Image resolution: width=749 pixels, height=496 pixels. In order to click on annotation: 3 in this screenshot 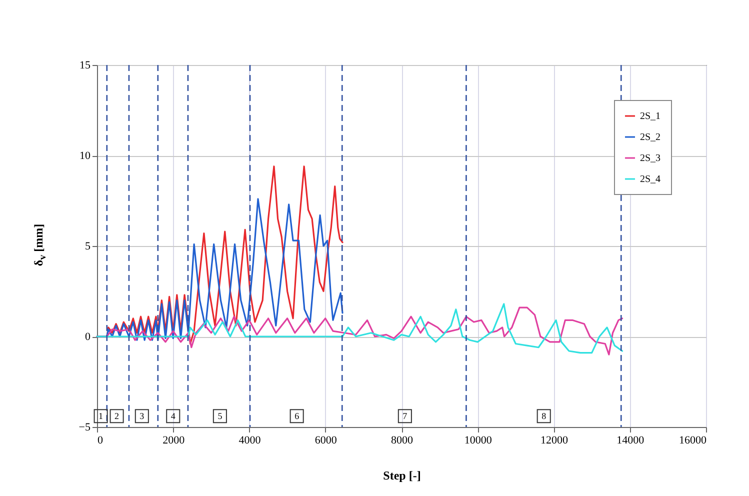, I will do `click(142, 416)`.